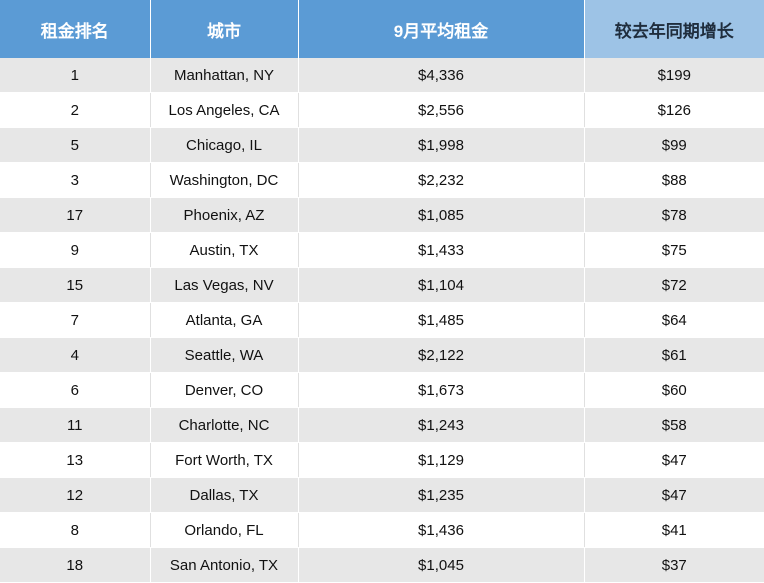 The height and width of the screenshot is (583, 764). What do you see at coordinates (441, 215) in the screenshot?
I see `cell-avg-rent: $1,085` at bounding box center [441, 215].